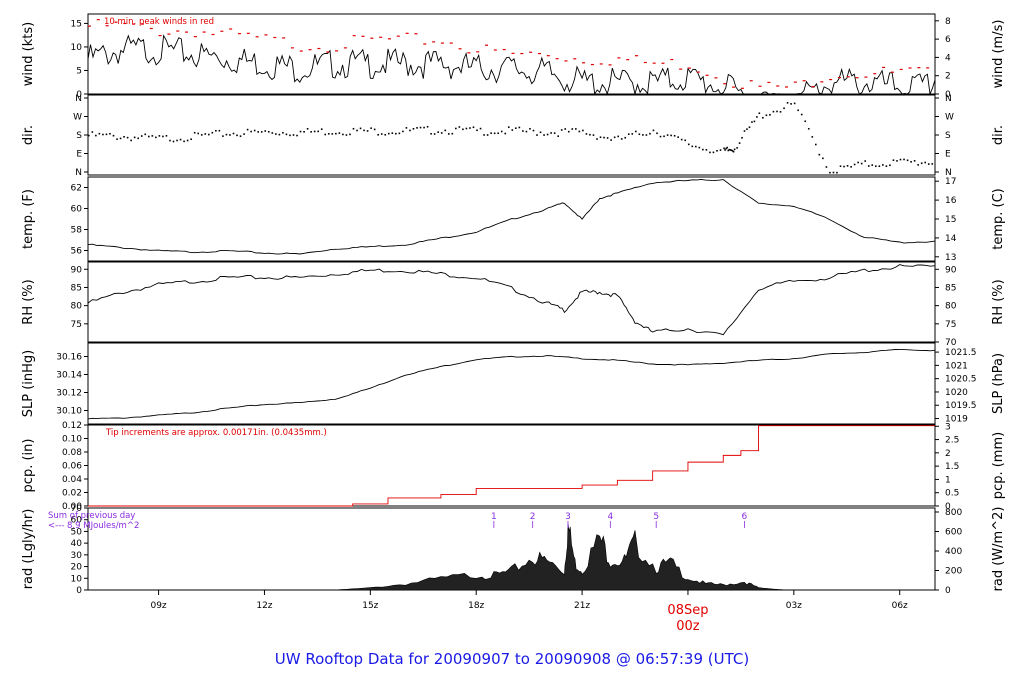  Describe the element at coordinates (28, 384) in the screenshot. I see `y-label-slp: SLP (inHg)` at that location.